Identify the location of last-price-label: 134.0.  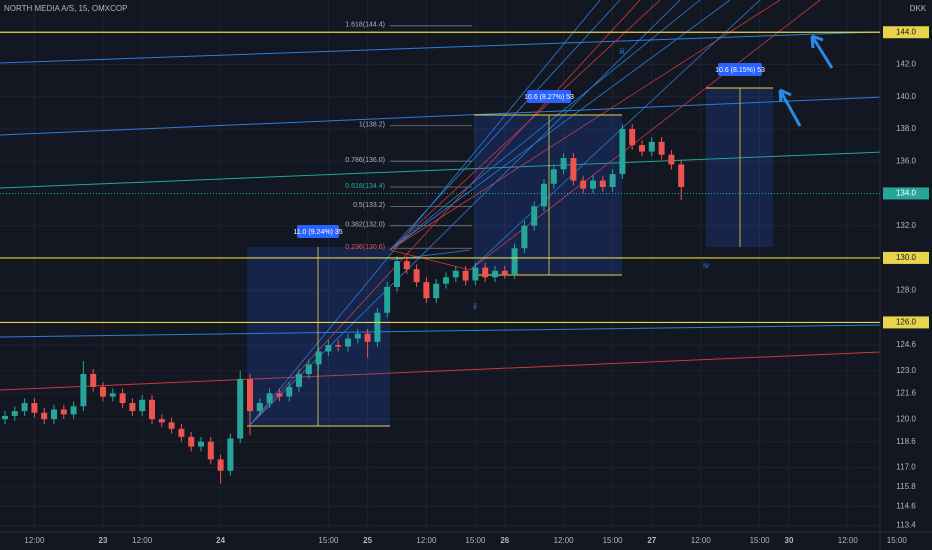
(906, 193).